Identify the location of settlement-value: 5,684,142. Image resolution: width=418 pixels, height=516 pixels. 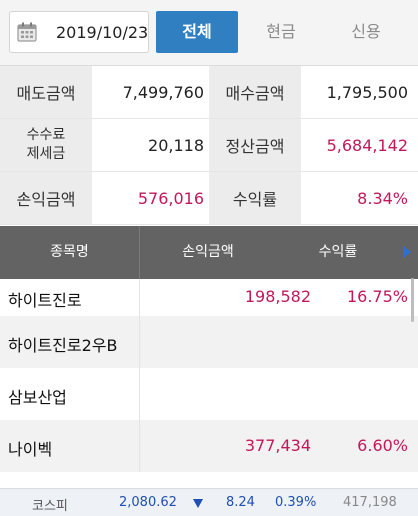
(367, 145).